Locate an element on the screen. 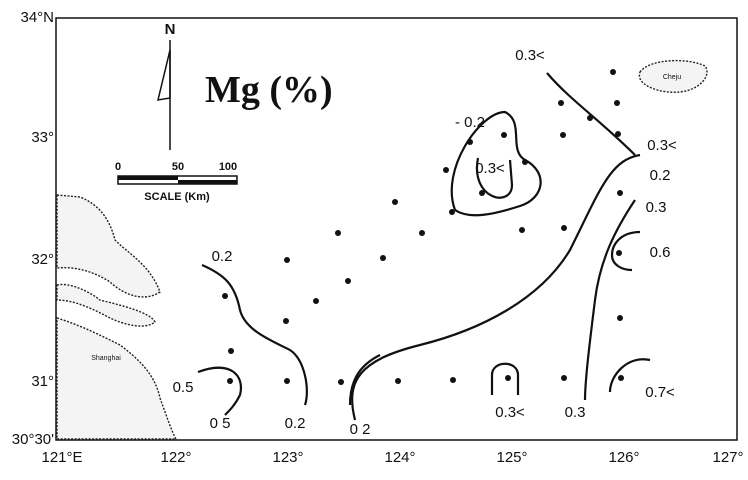 This screenshot has width=748, height=480. contour-label: 0.7< is located at coordinates (660, 392).